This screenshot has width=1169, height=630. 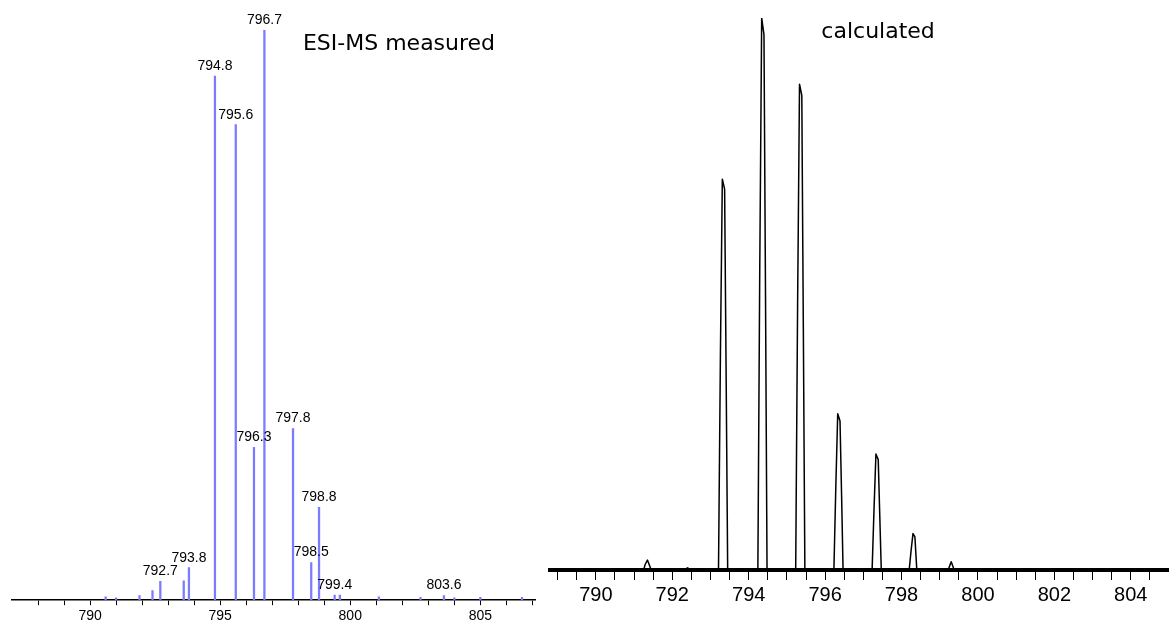 What do you see at coordinates (189, 556) in the screenshot?
I see `annotation: 793.8` at bounding box center [189, 556].